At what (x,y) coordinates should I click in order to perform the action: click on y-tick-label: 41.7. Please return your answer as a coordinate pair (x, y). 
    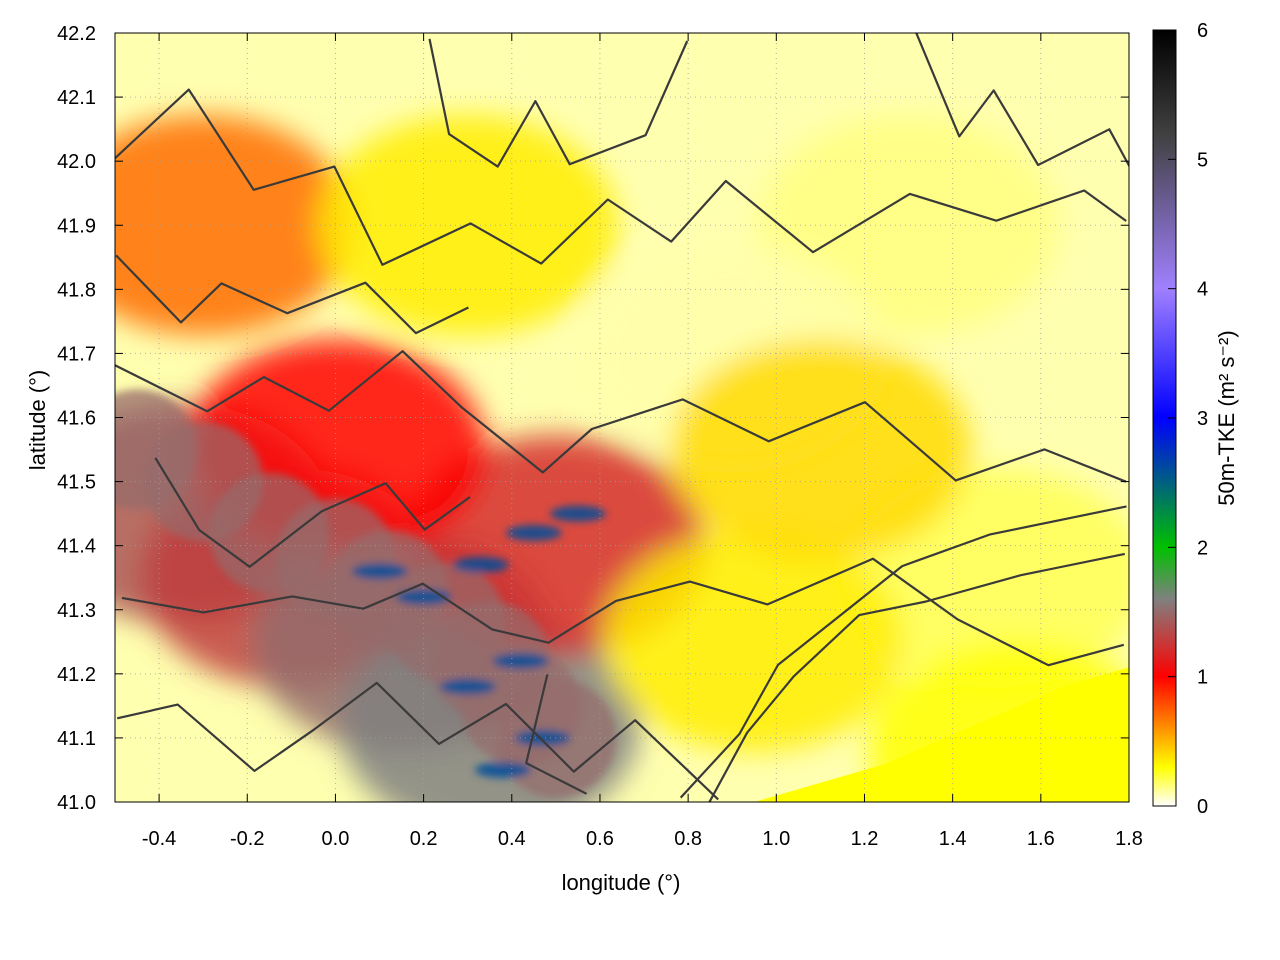
    Looking at the image, I should click on (76, 354).